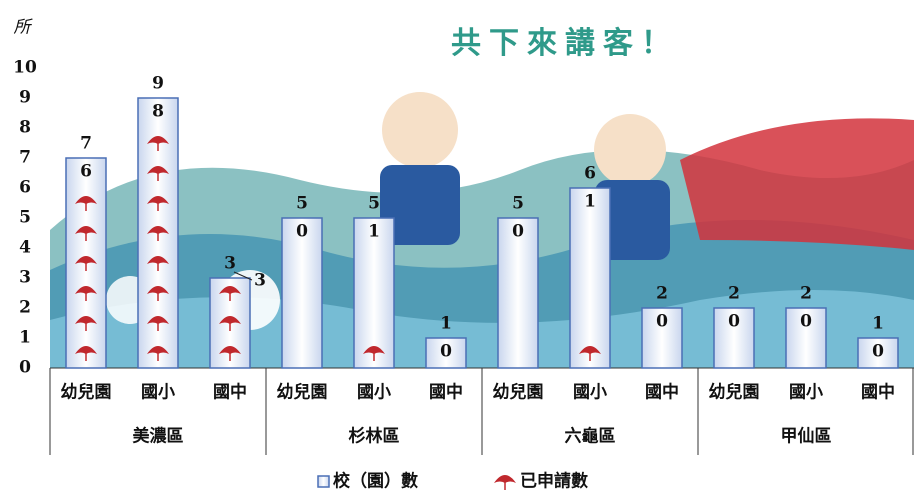  What do you see at coordinates (24, 28) in the screenshot?
I see `y-axis-label: 所` at bounding box center [24, 28].